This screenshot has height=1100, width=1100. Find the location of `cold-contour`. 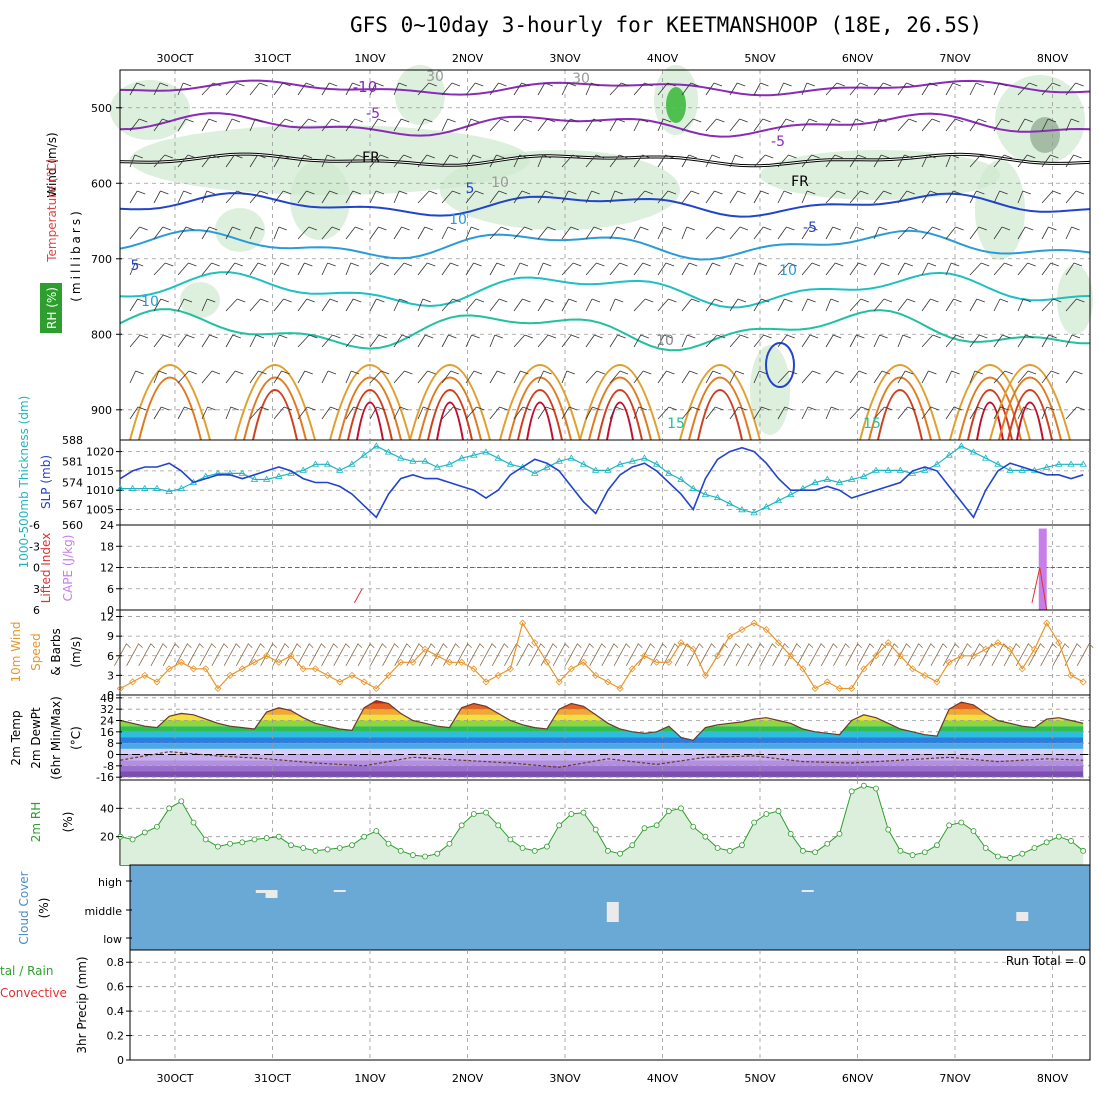

cold-contour is located at coordinates (780, 365).